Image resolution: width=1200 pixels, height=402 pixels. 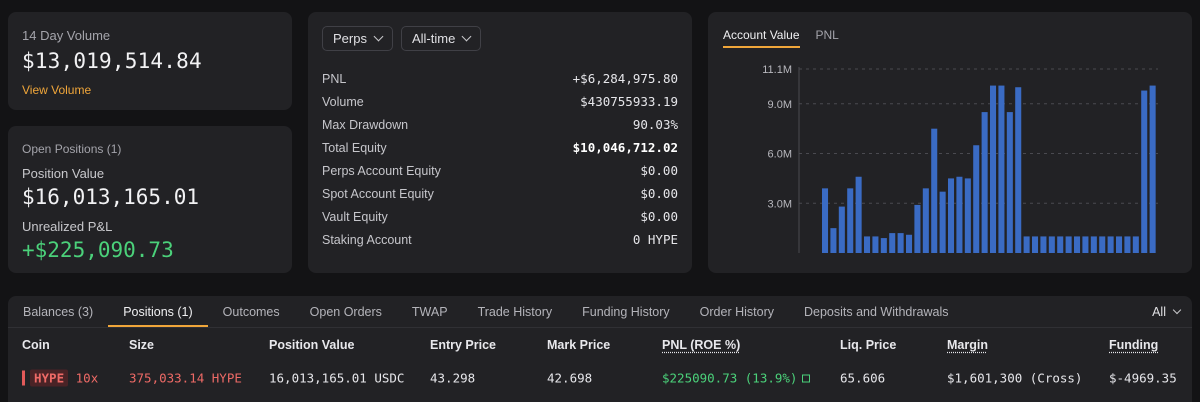 What do you see at coordinates (98, 250) in the screenshot?
I see `unrealized-pnl-value: +$225,090.73` at bounding box center [98, 250].